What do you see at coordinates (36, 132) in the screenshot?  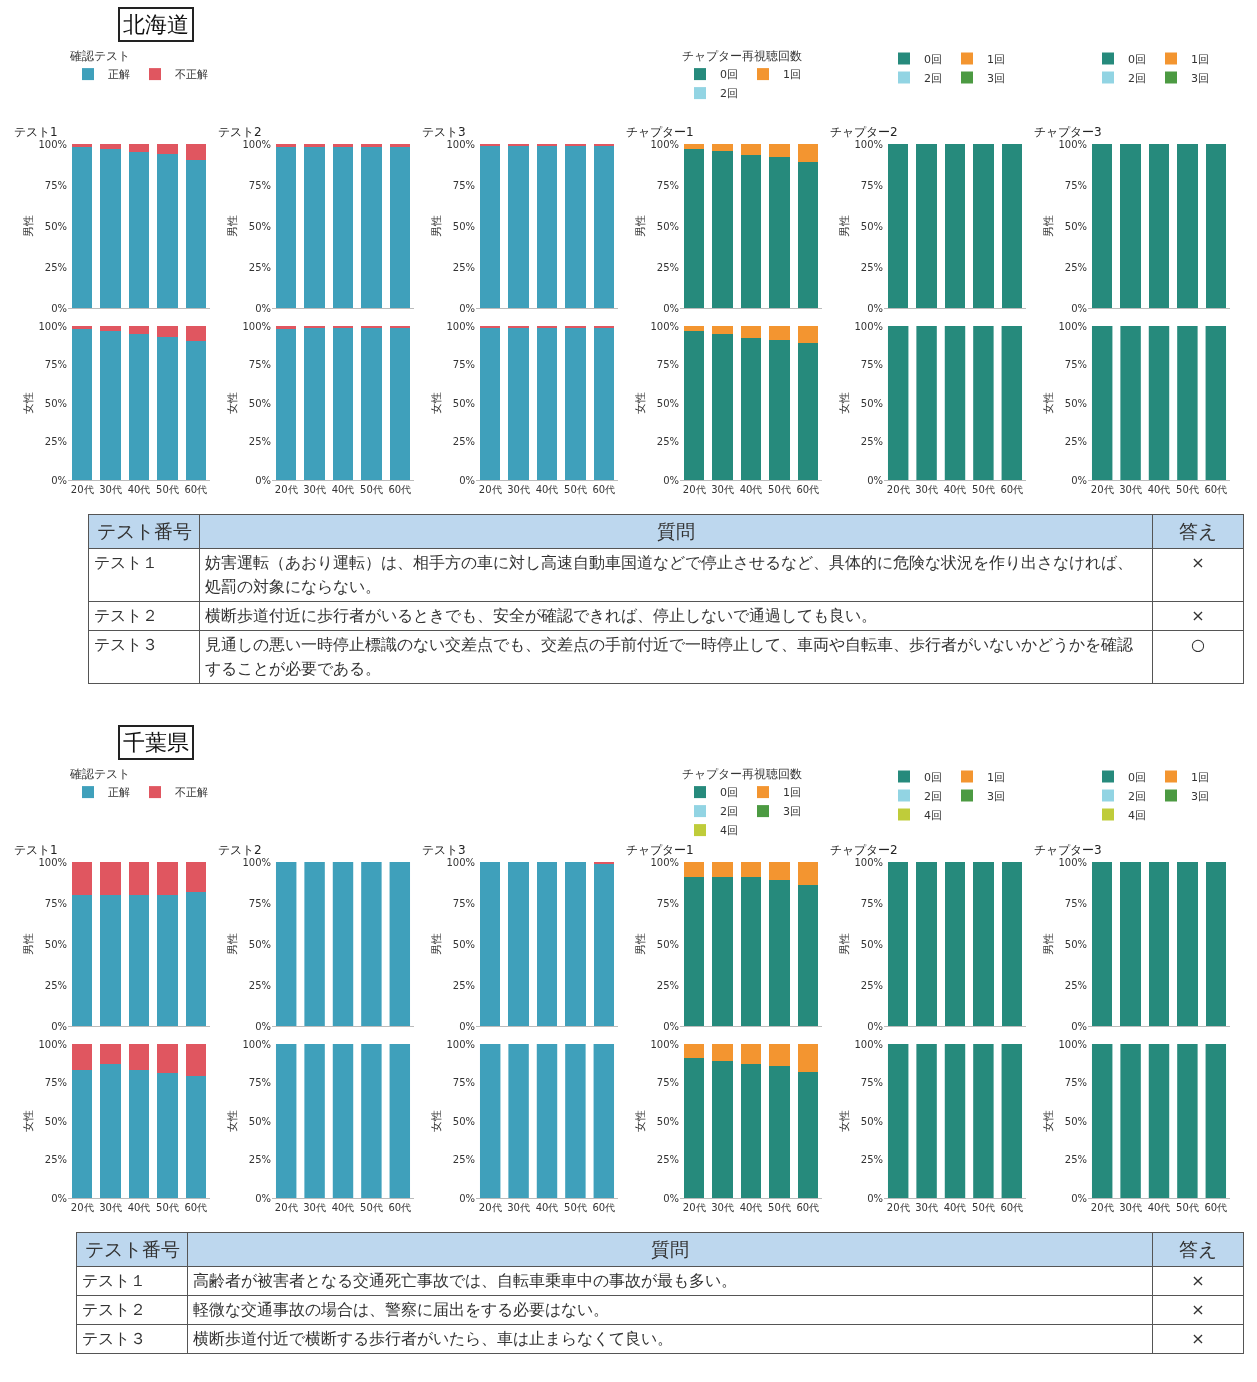 I see `chart-title: テスト1` at bounding box center [36, 132].